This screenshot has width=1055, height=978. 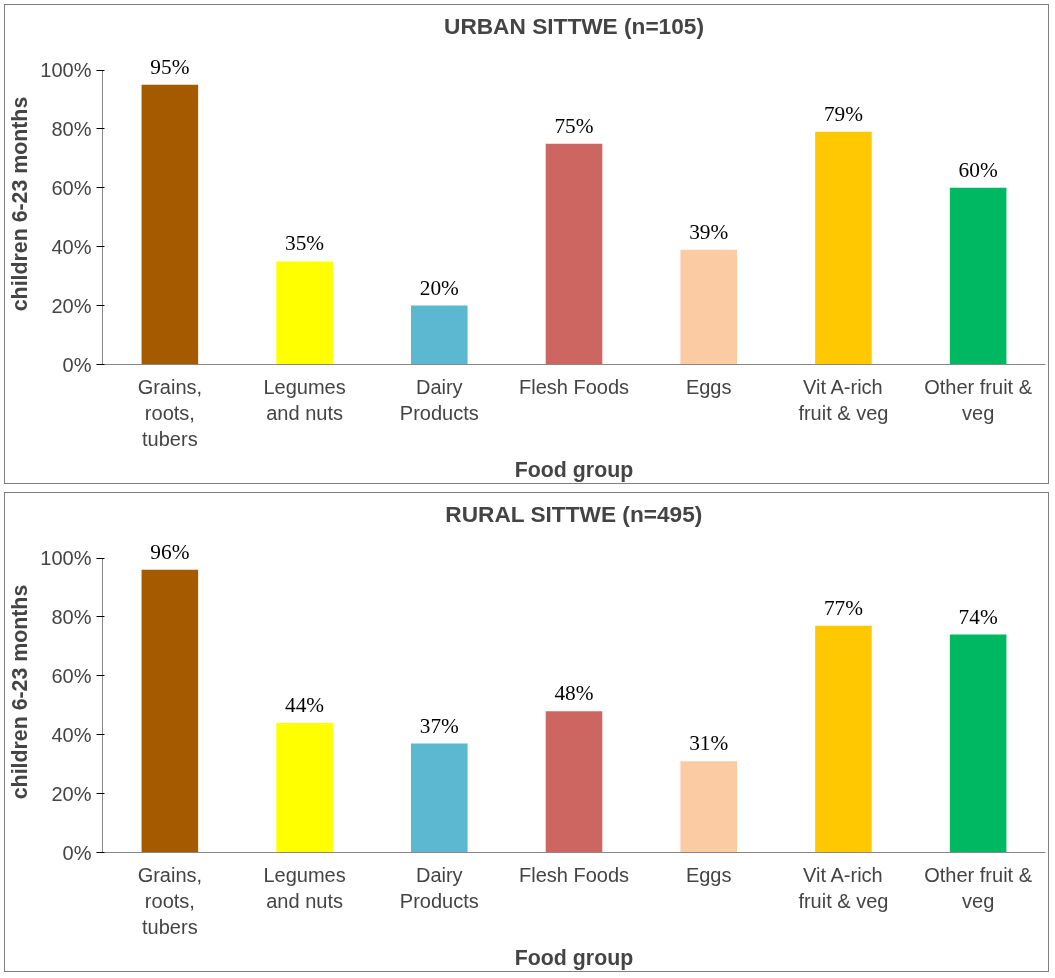 What do you see at coordinates (574, 25) in the screenshot?
I see `chart-title: URBAN SITTWE (n=105)` at bounding box center [574, 25].